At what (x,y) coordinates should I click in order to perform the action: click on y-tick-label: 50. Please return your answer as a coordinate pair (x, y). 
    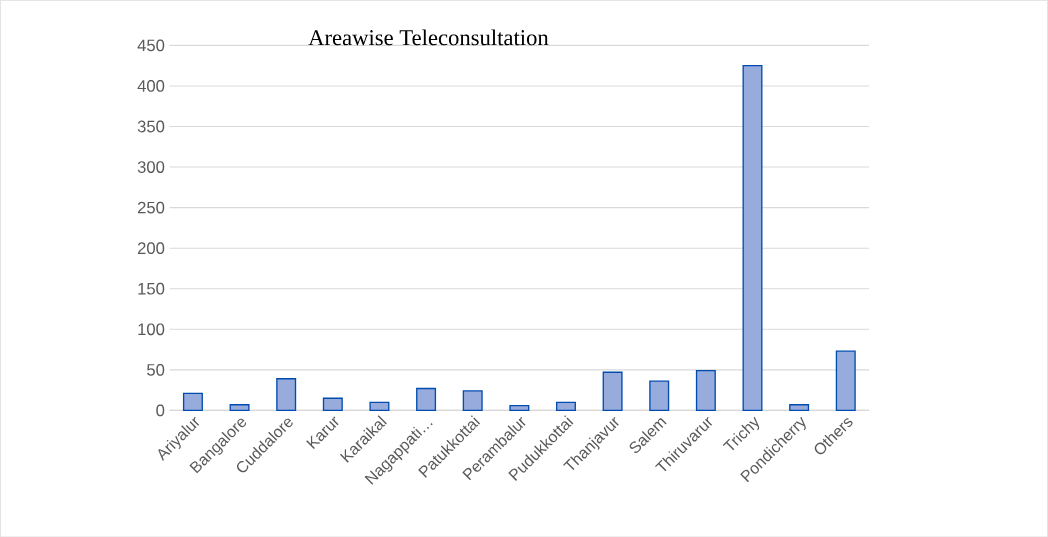
    Looking at the image, I should click on (156, 369).